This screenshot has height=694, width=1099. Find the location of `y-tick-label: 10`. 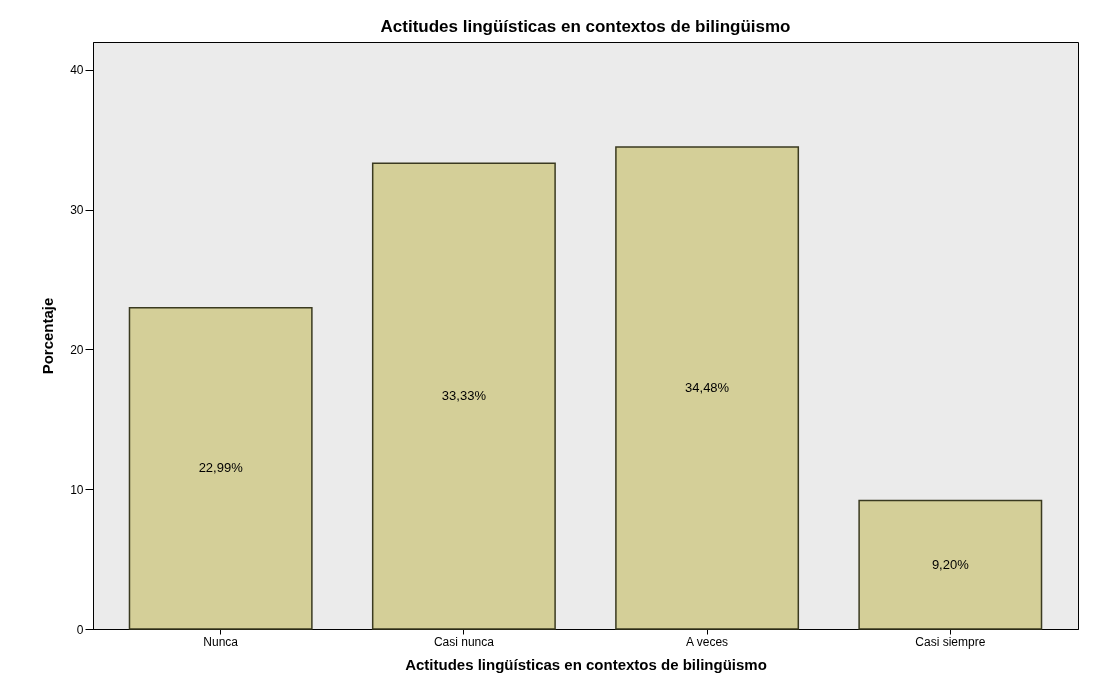

y-tick-label: 10 is located at coordinates (77, 489).